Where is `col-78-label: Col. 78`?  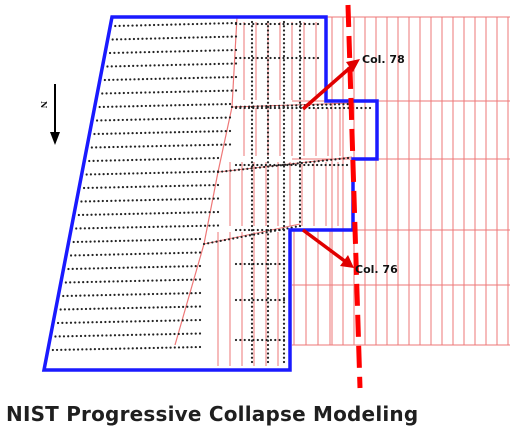
col-78-label: Col. 78 is located at coordinates (383, 59).